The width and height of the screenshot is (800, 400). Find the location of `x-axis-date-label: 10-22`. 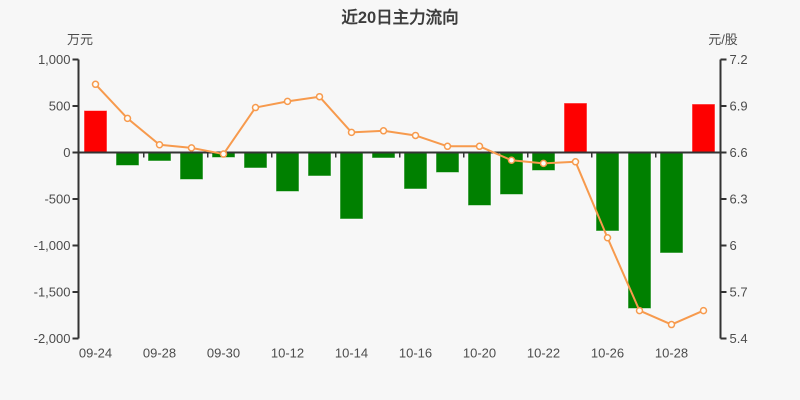

x-axis-date-label: 10-22 is located at coordinates (543, 353).